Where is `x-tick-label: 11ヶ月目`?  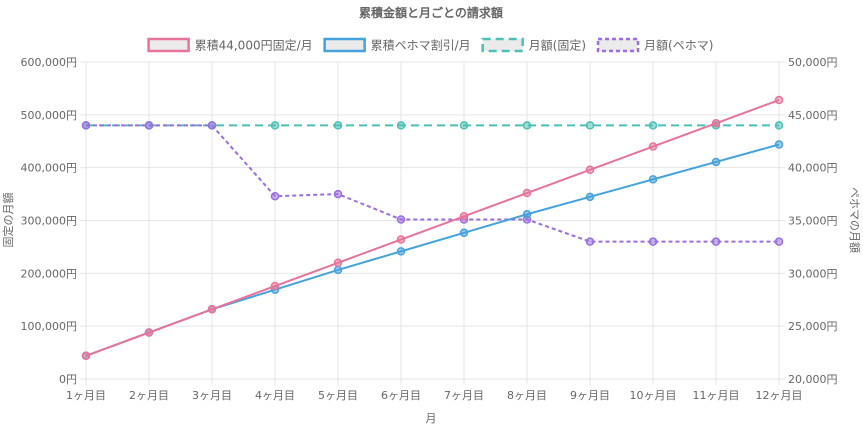 x-tick-label: 11ヶ月目 is located at coordinates (716, 395).